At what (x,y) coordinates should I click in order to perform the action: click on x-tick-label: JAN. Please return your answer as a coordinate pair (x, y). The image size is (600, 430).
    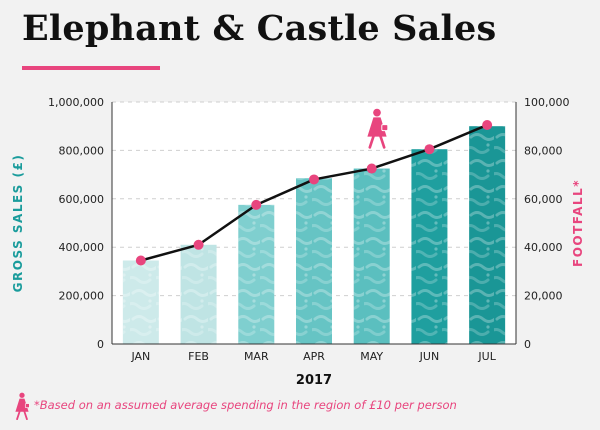
    Looking at the image, I should click on (140, 356).